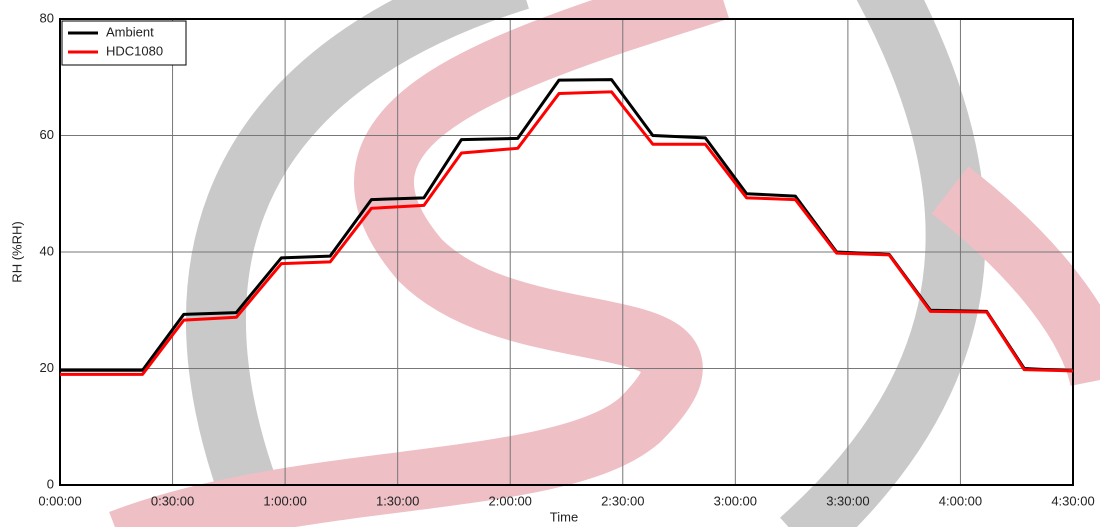 Image resolution: width=1100 pixels, height=527 pixels. I want to click on y-tick-label: 0, so click(50, 483).